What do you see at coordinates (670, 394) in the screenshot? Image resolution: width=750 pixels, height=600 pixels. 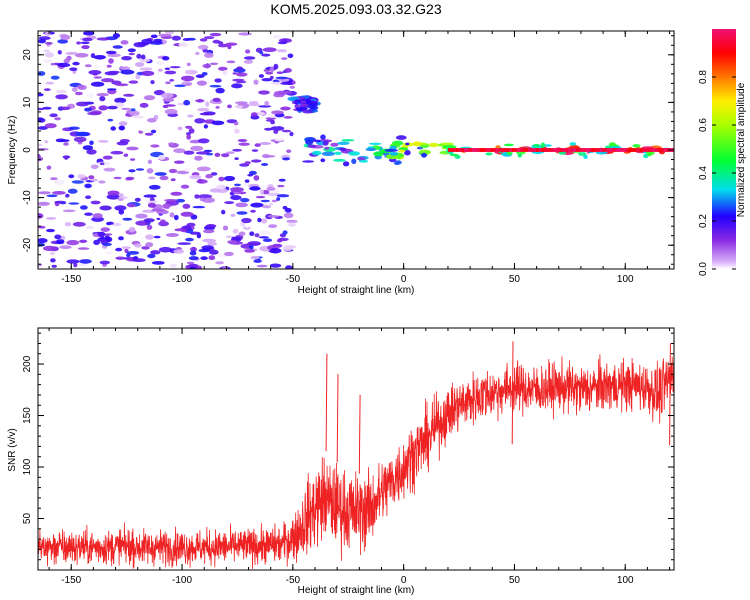 I see `snr-spike` at bounding box center [670, 394].